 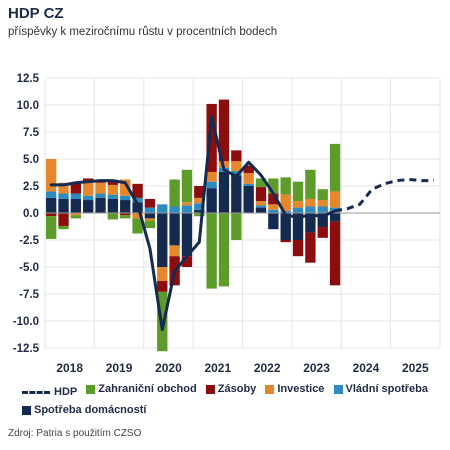 I want to click on y-tick-label: -12.5, so click(x=26, y=349).